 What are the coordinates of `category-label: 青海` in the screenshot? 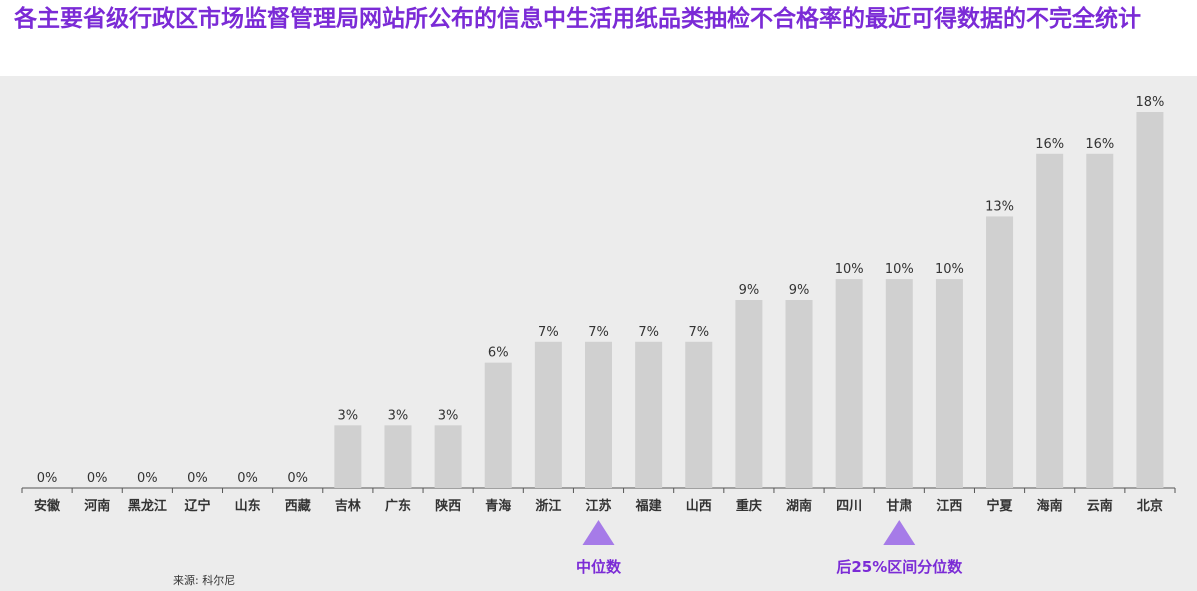 It's located at (498, 506).